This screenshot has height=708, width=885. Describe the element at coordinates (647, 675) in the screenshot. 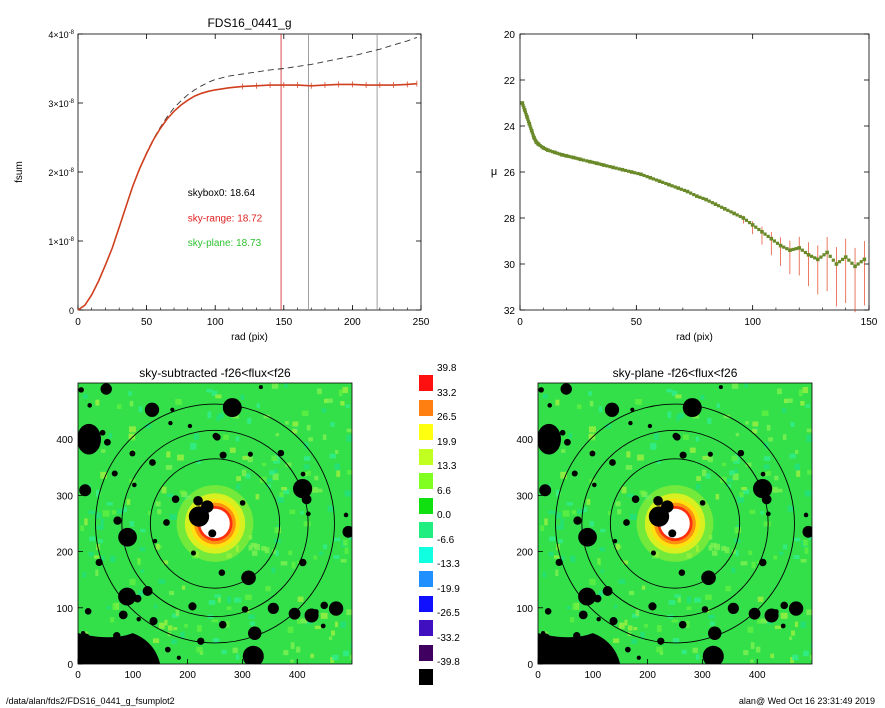

I see `x-tick-label: 200` at that location.